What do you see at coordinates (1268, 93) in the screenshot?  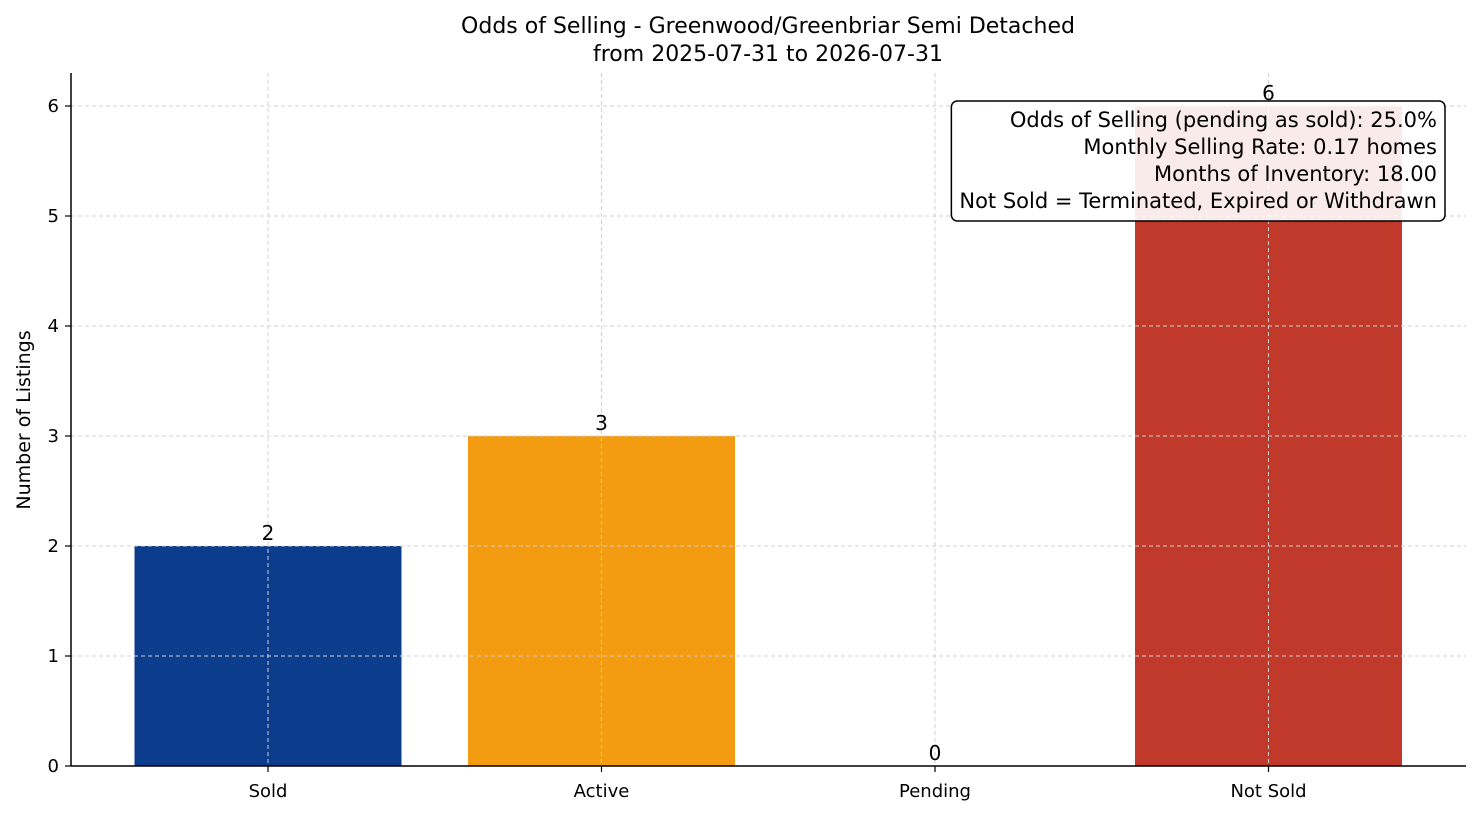 I see `bar-value-label: 6` at bounding box center [1268, 93].